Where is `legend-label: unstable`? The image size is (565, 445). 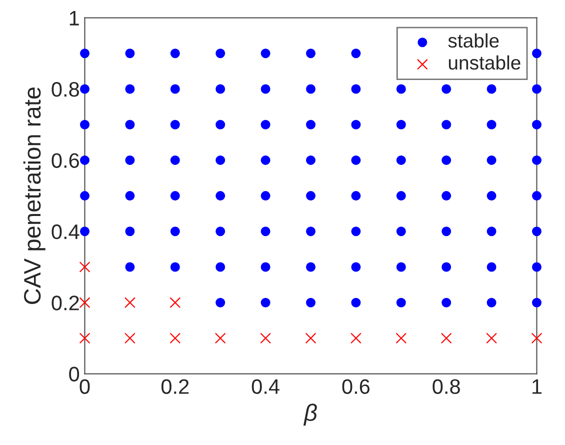 legend-label: unstable is located at coordinates (484, 62).